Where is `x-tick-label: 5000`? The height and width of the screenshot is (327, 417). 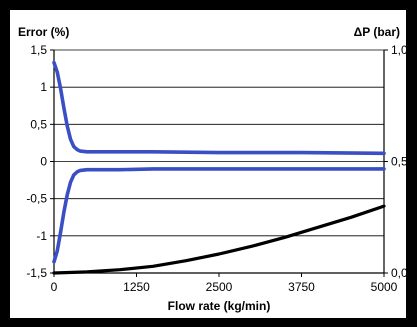 x-tick-label: 5000 is located at coordinates (384, 287).